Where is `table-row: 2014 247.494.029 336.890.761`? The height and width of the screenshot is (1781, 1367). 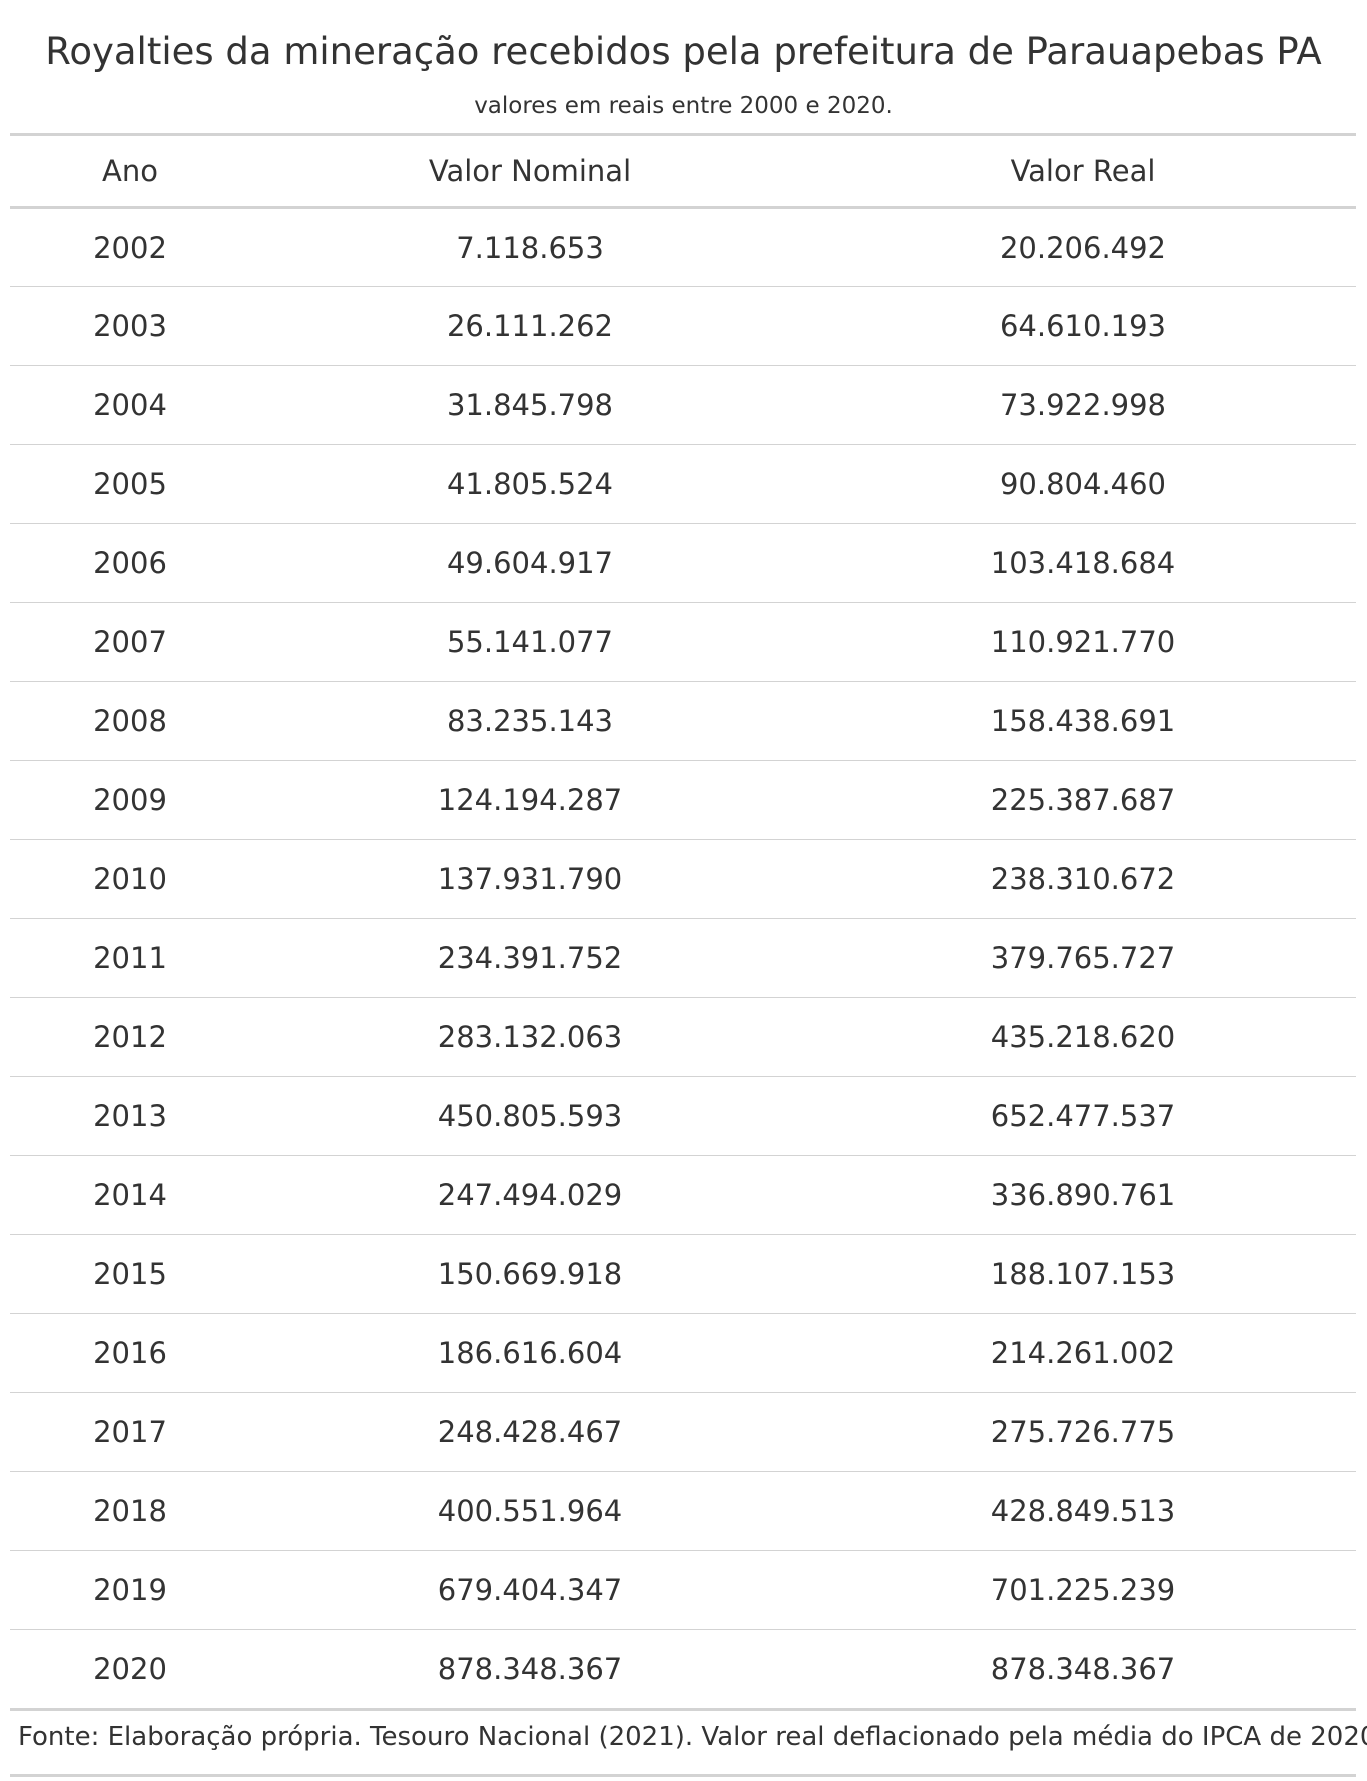 table-row: 2014 247.494.029 336.890.761 is located at coordinates (683, 1195).